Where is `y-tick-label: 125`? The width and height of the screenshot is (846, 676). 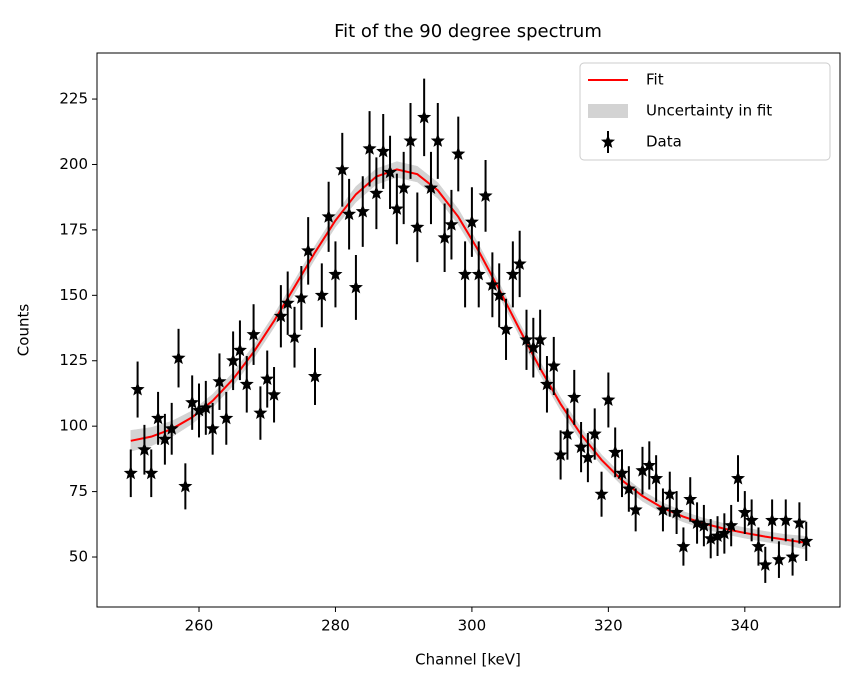
y-tick-label: 125 is located at coordinates (73, 360).